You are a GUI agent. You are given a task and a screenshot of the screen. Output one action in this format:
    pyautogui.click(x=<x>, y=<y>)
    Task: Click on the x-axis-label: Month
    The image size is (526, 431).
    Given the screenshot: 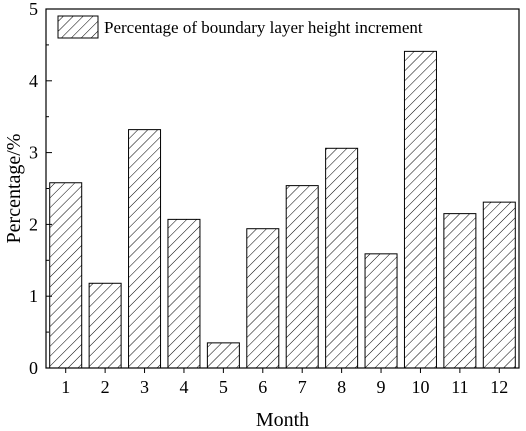 What is the action you would take?
    pyautogui.click(x=282, y=420)
    